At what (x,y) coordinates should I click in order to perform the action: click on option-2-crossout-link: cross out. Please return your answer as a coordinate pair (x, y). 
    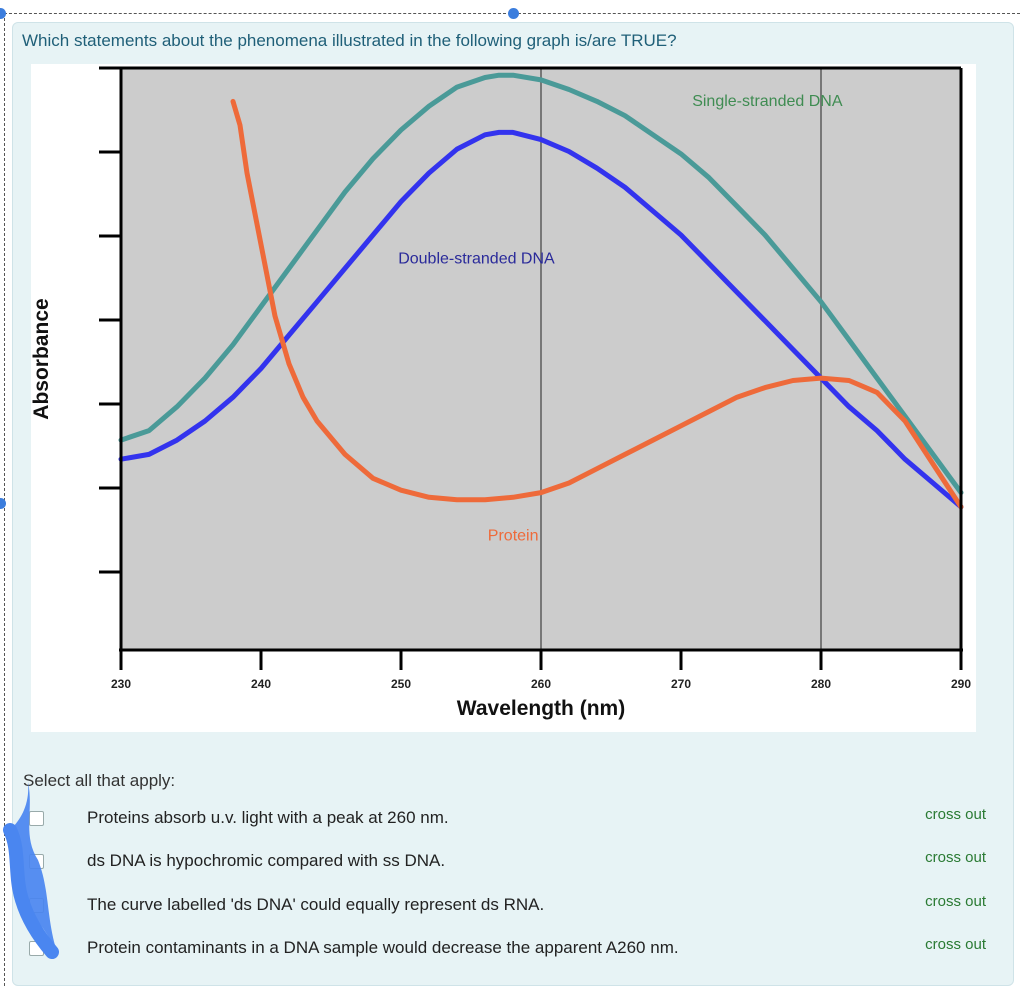
    Looking at the image, I should click on (955, 857).